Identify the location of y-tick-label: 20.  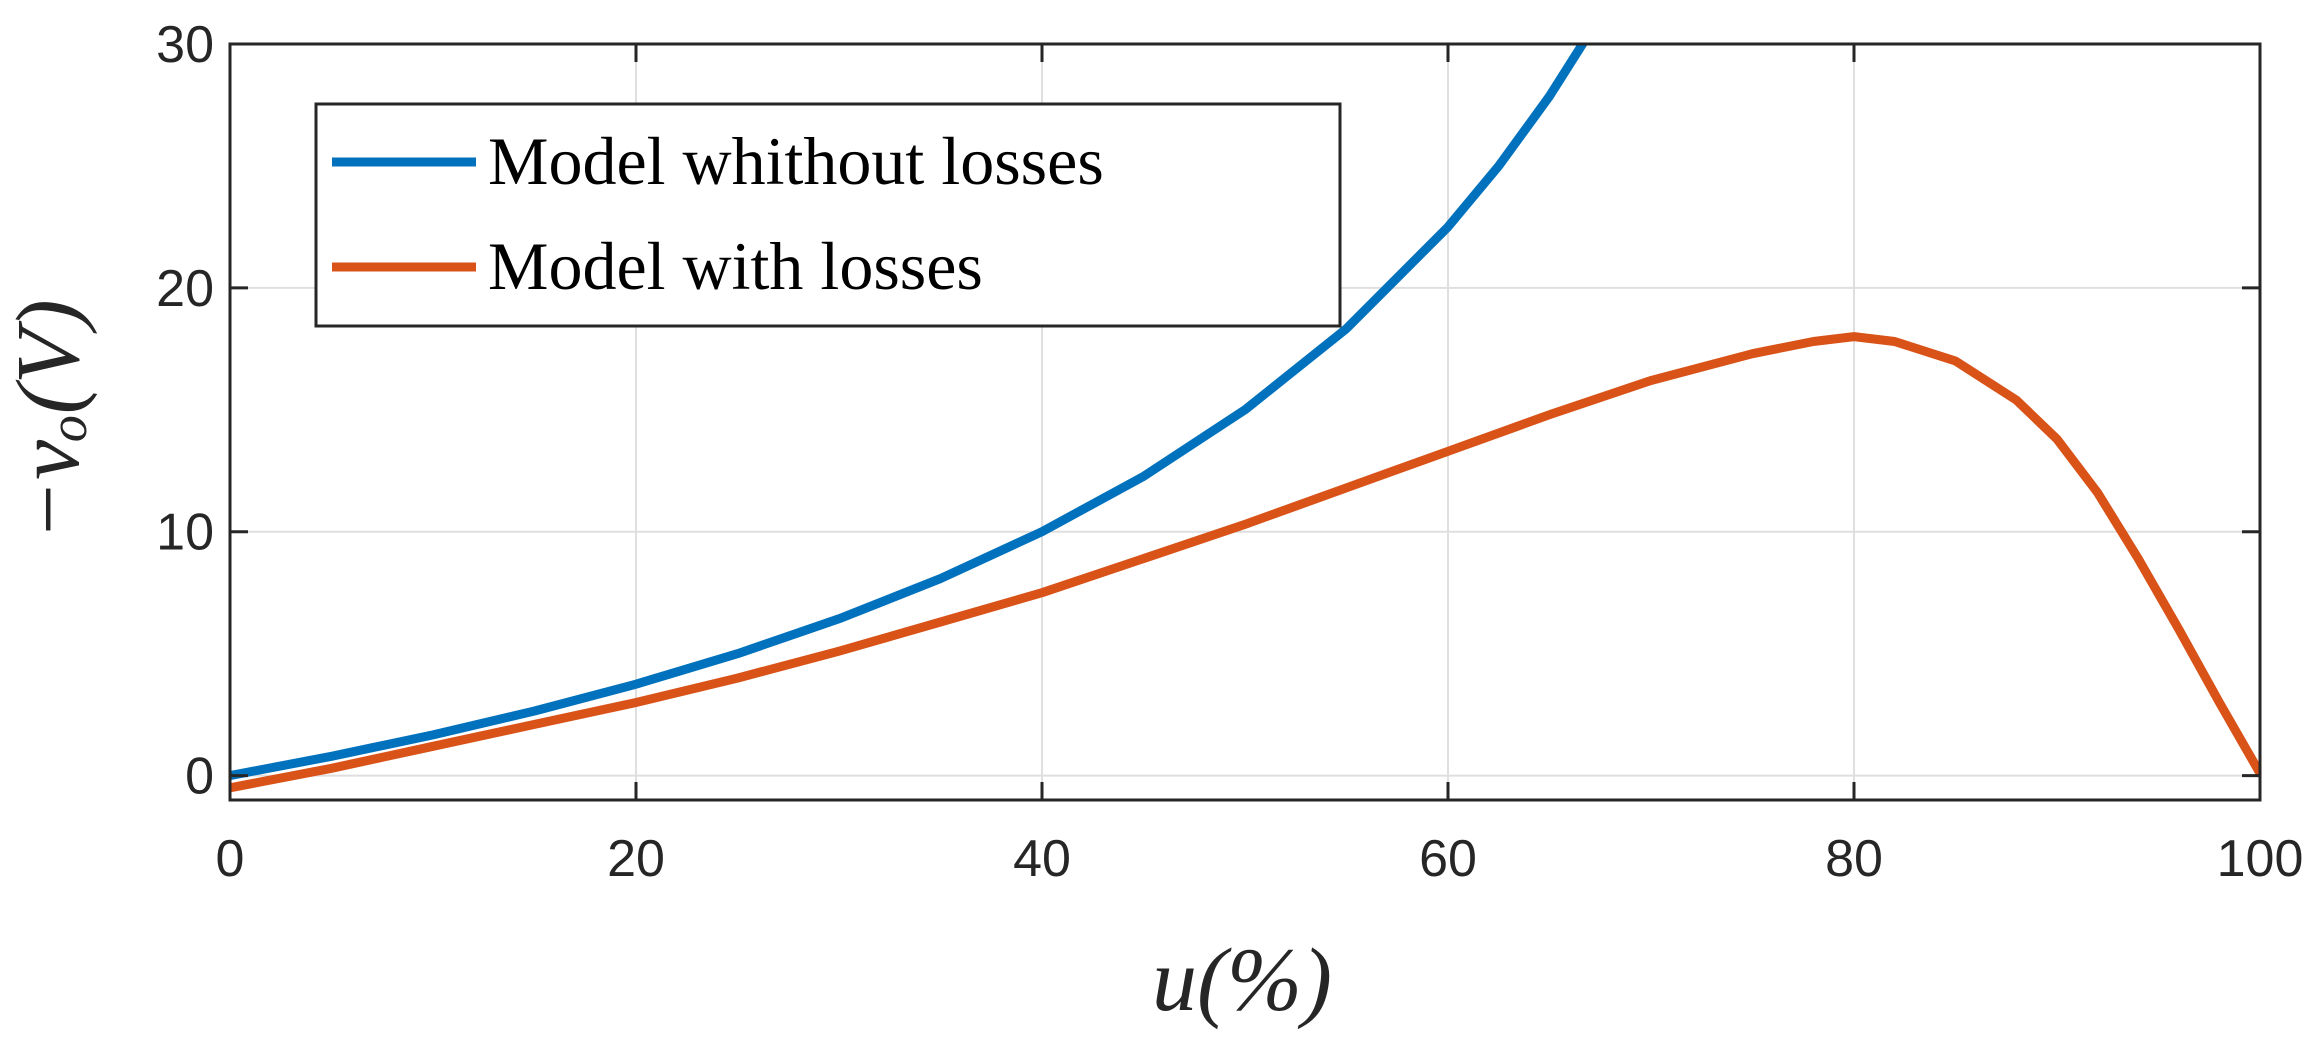
(185, 289).